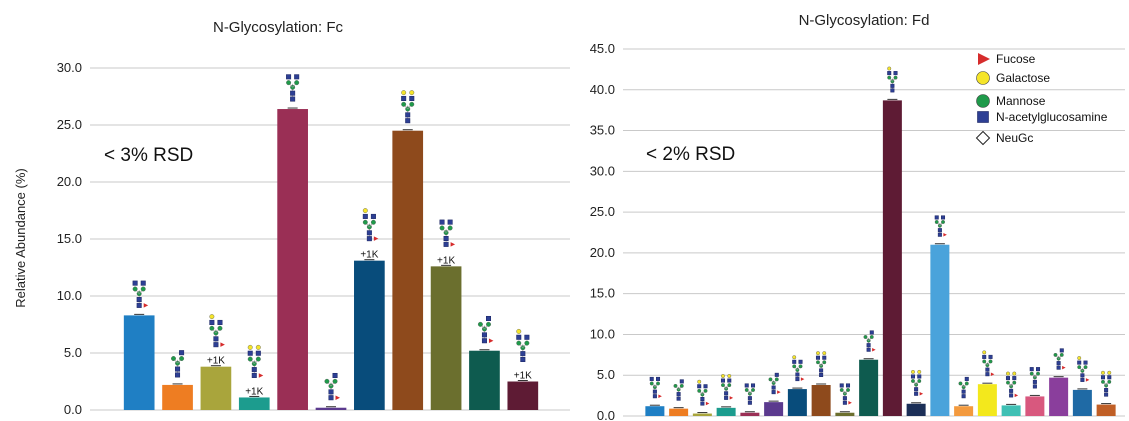  I want to click on fc-chart-title: N-Glycosylation: Fc, so click(278, 27).